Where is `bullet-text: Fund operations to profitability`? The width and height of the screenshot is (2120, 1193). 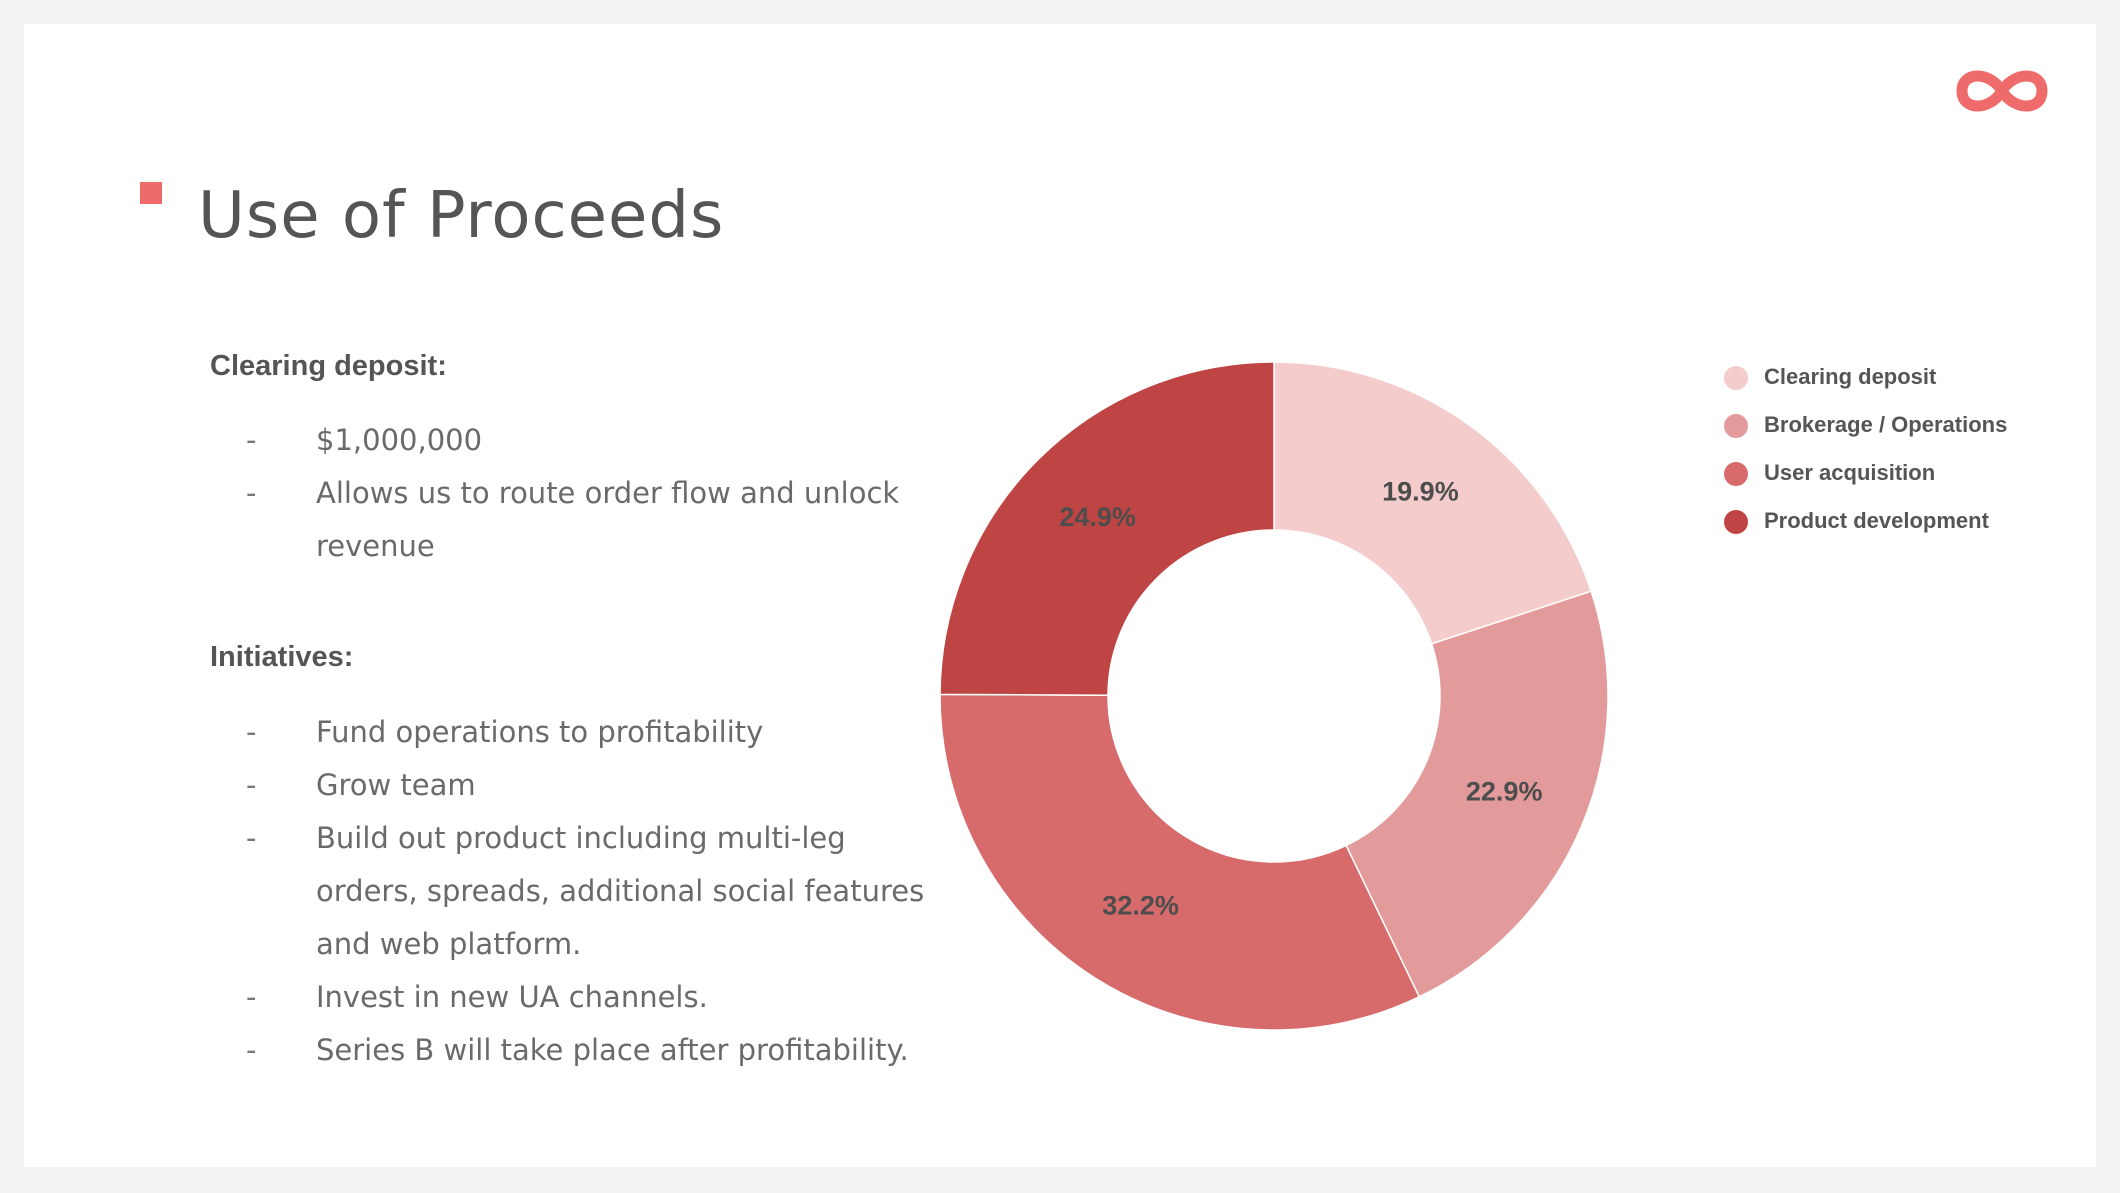 bullet-text: Fund operations to profitability is located at coordinates (540, 732).